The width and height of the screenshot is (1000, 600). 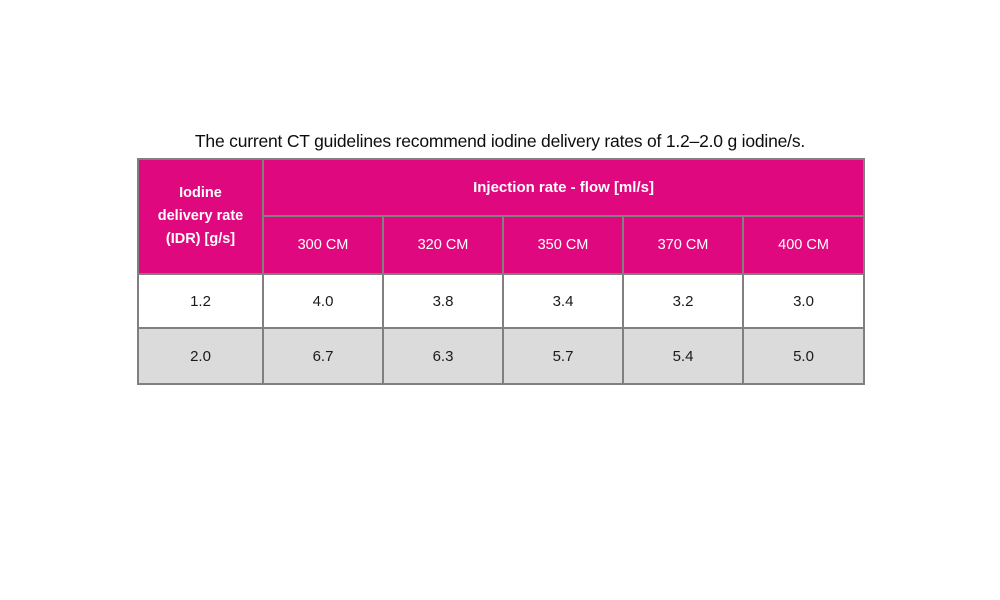 I want to click on data-cell: 5.7, so click(x=563, y=356).